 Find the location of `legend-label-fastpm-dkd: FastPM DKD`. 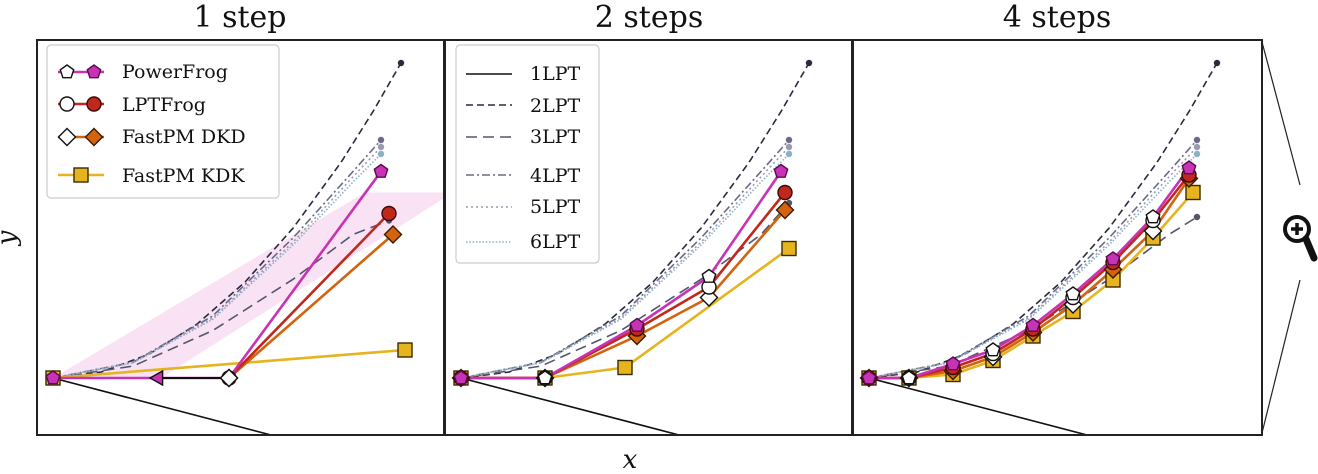

legend-label-fastpm-dkd: FastPM DKD is located at coordinates (184, 137).